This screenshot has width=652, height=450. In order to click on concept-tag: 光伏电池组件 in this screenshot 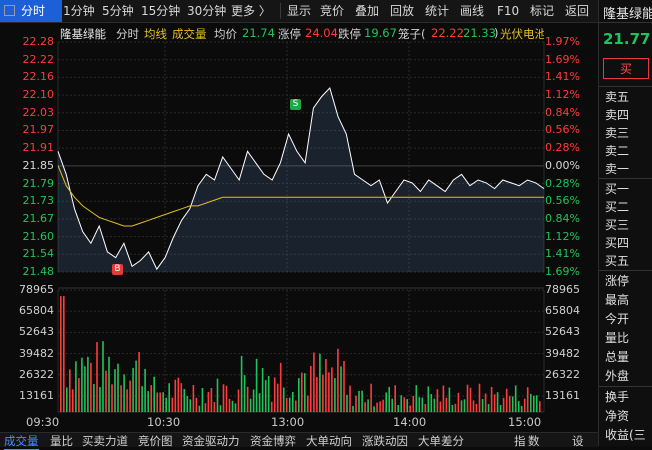, I will do `click(522, 34)`.